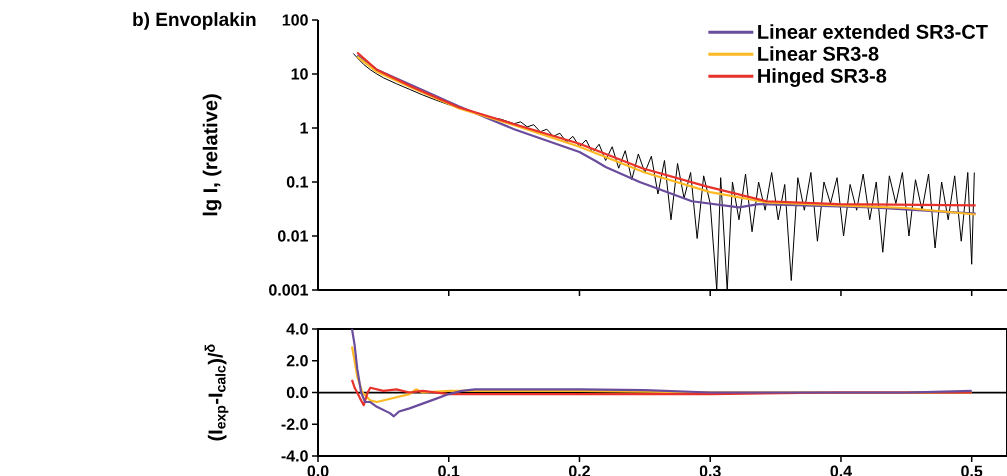 The width and height of the screenshot is (1007, 476). Describe the element at coordinates (318, 470) in the screenshot. I see `x-tick-label: 0.0` at that location.